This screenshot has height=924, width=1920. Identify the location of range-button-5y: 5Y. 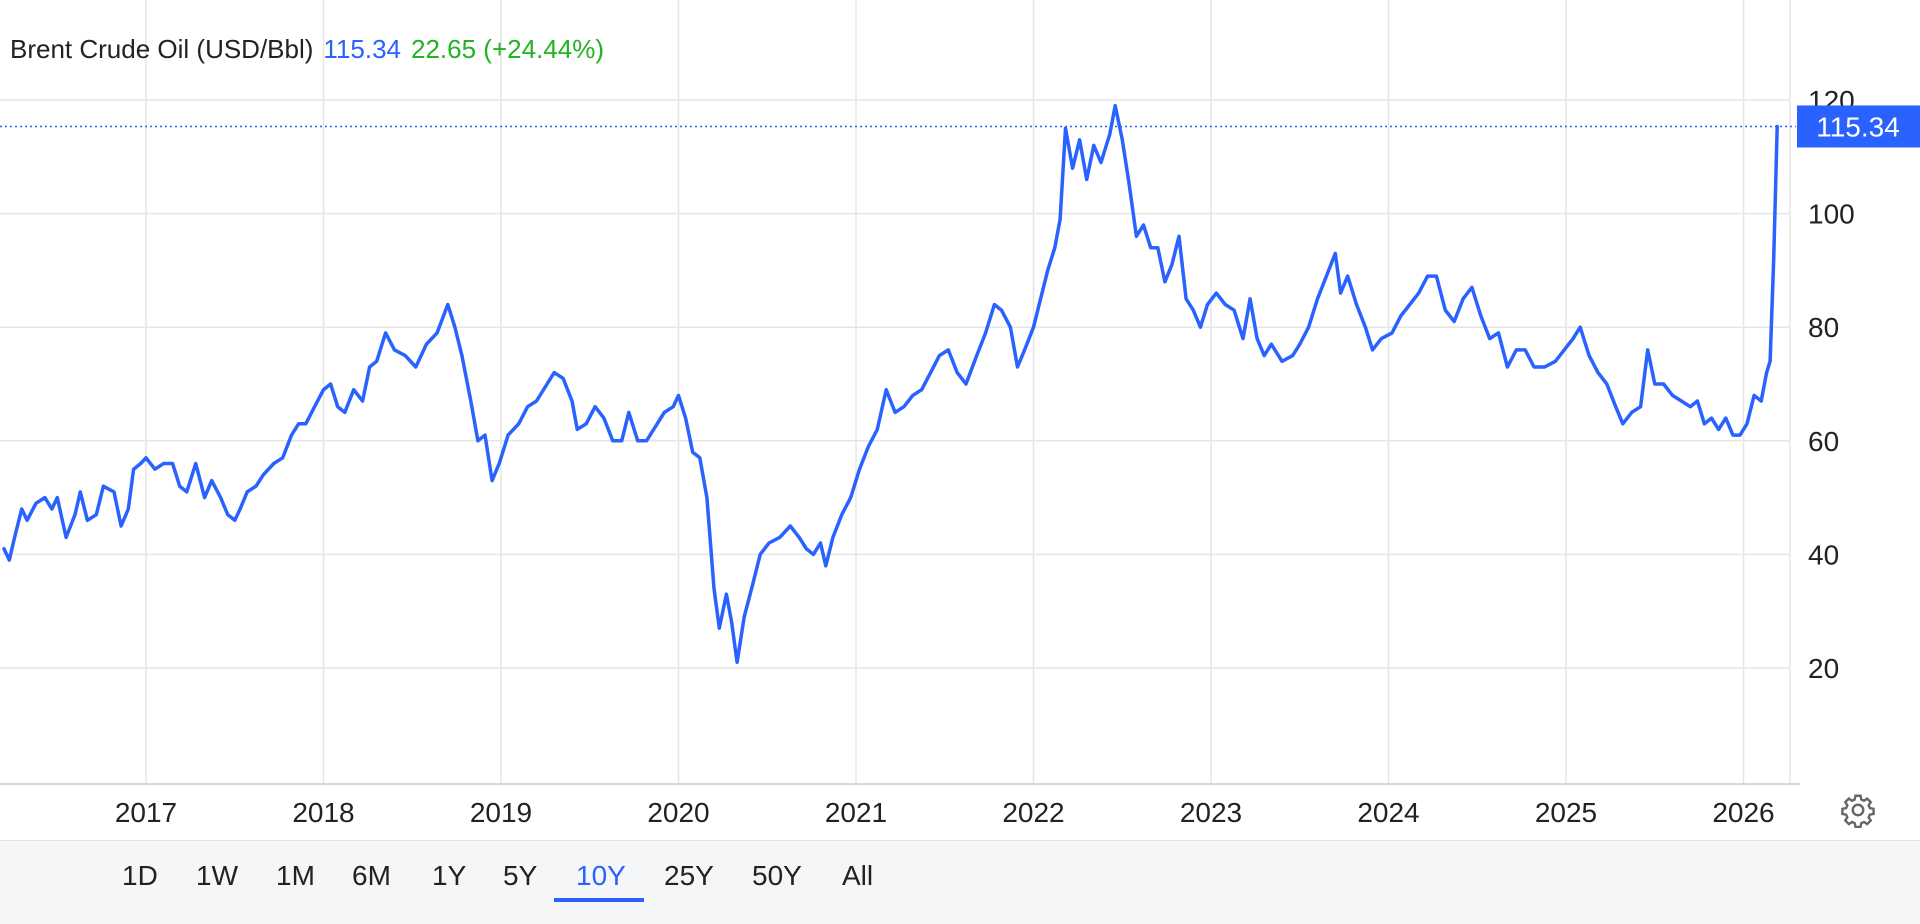
(520, 875).